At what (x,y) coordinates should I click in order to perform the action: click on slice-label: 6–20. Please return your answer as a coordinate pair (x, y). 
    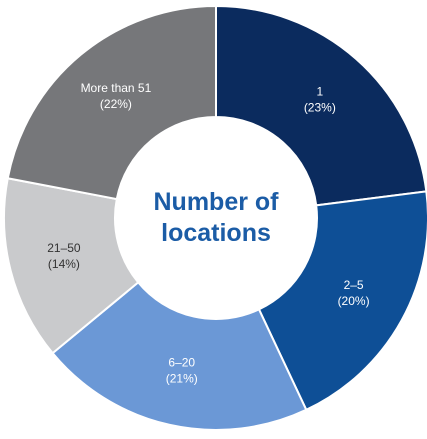
    Looking at the image, I should click on (181, 362).